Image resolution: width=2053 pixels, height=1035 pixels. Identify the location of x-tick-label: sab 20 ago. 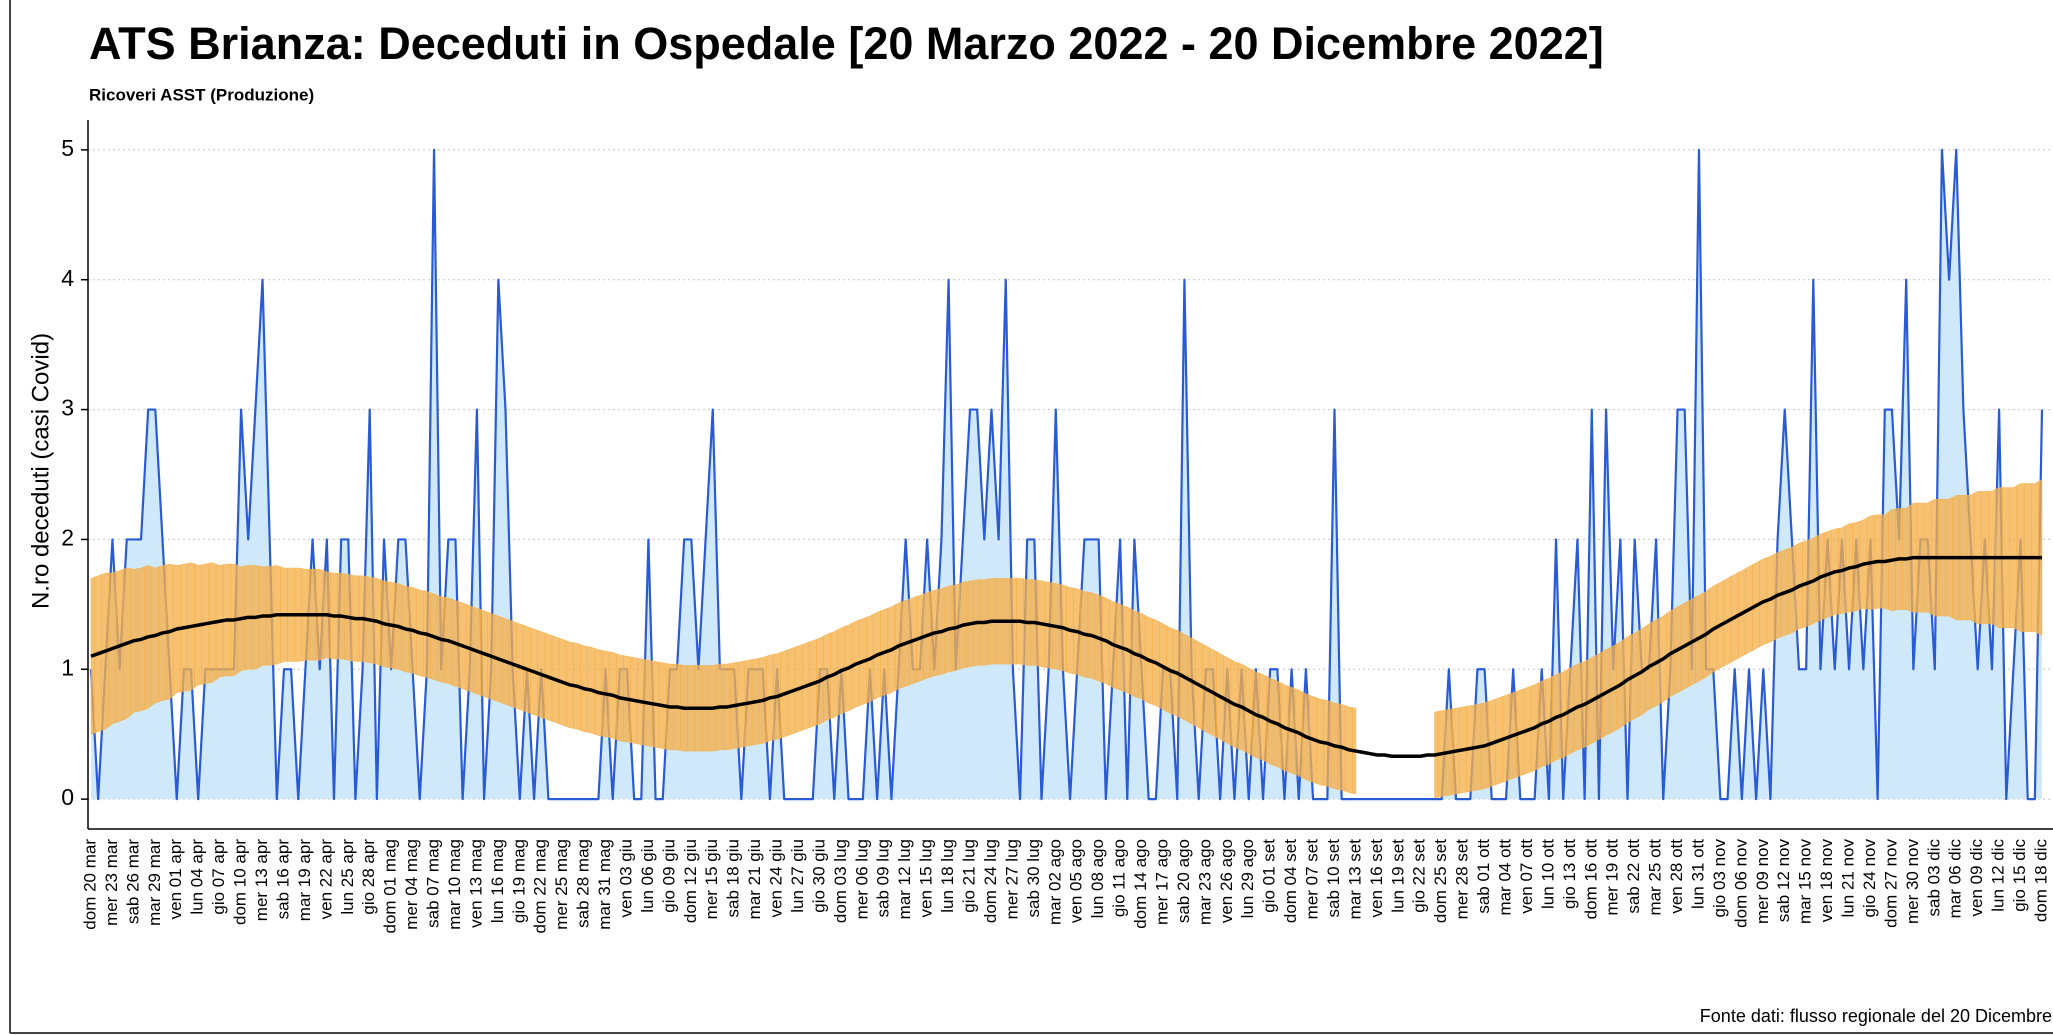
(1183, 881).